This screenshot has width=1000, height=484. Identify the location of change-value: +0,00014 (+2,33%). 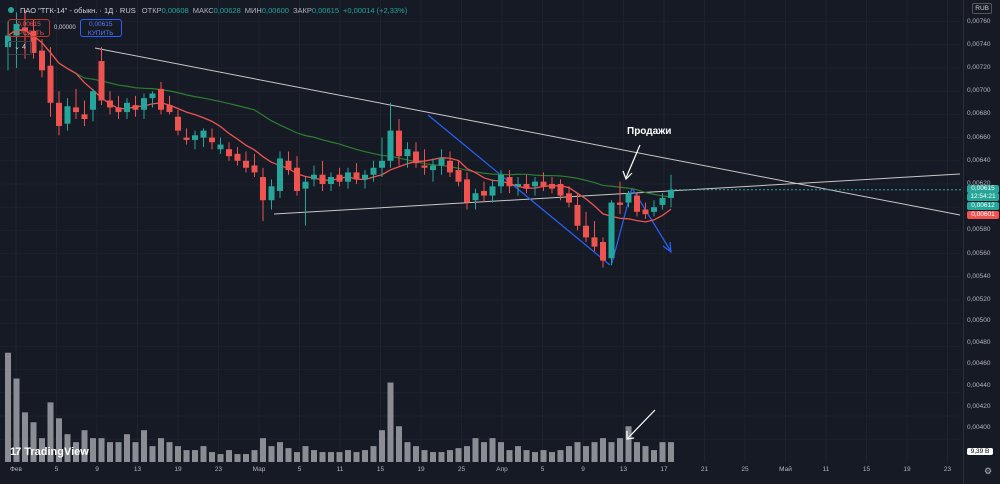
(375, 10).